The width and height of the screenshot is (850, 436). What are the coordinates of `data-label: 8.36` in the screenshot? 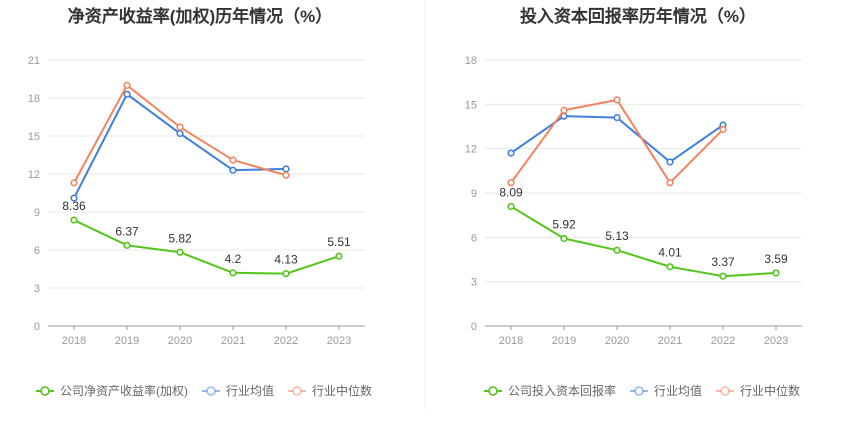 It's located at (74, 206).